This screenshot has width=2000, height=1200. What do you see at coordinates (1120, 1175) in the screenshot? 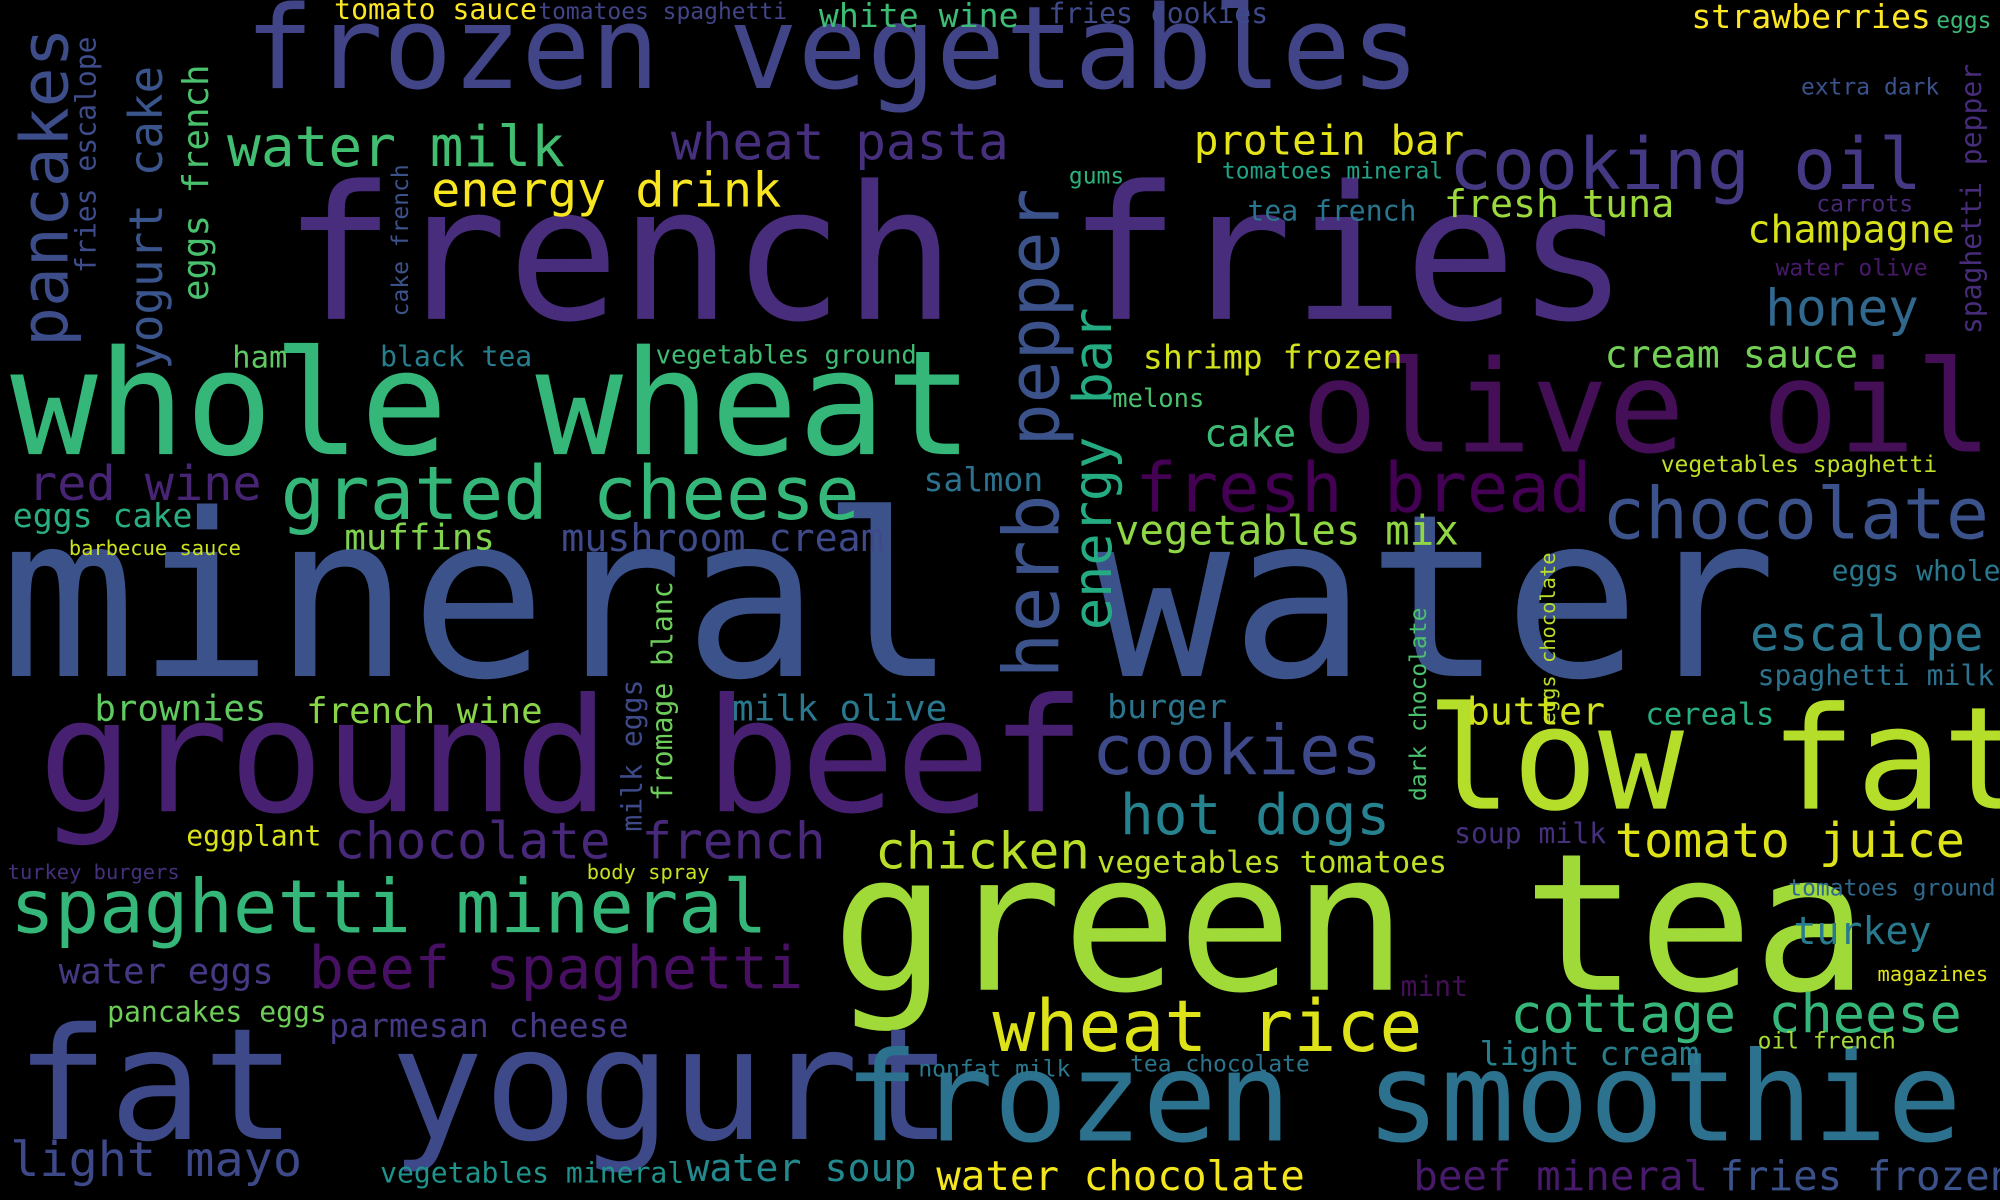
I see `word: water chocolate` at bounding box center [1120, 1175].